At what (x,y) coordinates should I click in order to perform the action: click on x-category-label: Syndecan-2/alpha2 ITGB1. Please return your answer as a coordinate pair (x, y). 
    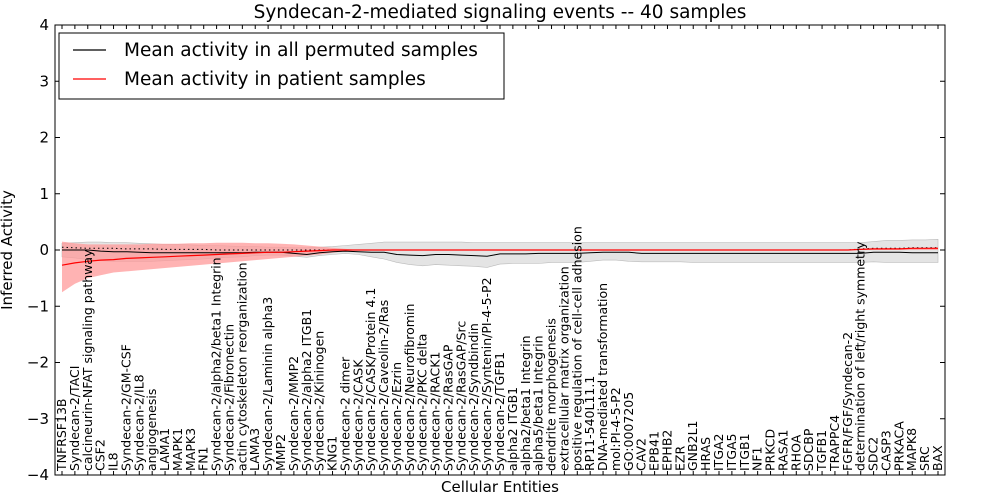
    Looking at the image, I should click on (306, 390).